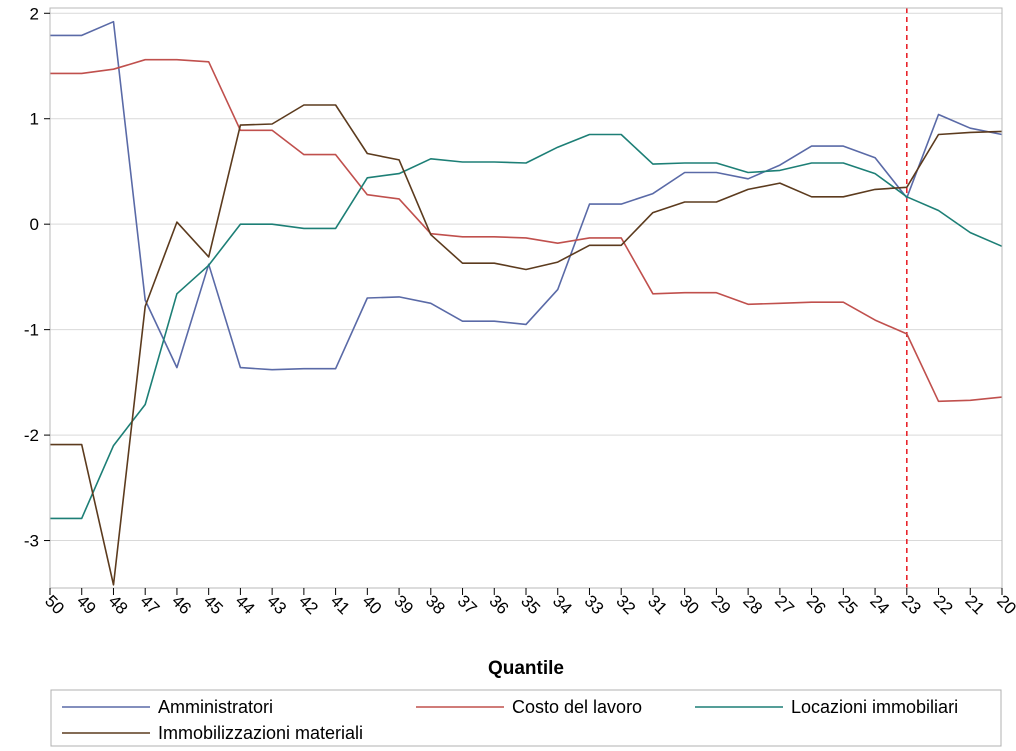  What do you see at coordinates (34, 224) in the screenshot?
I see `y-tick-label: 0` at bounding box center [34, 224].